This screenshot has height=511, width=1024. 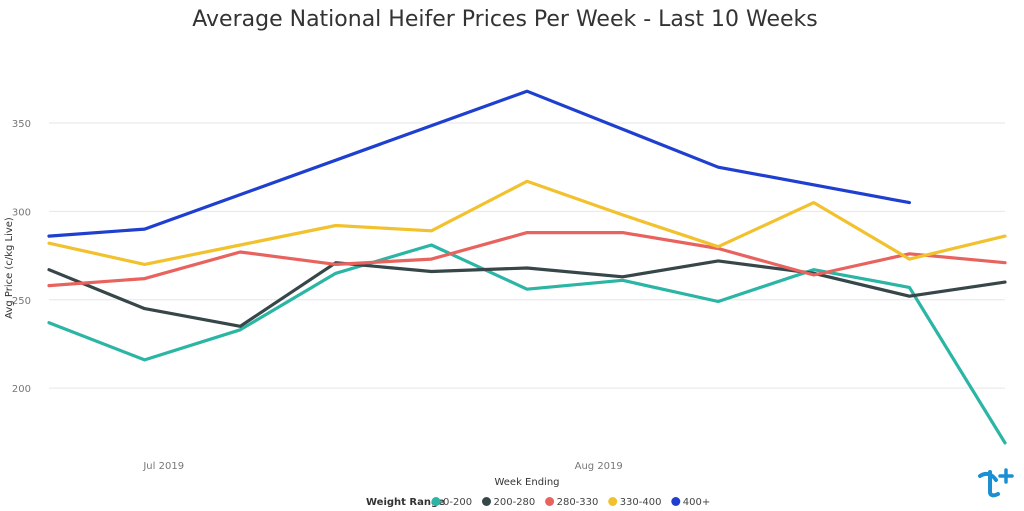 I want to click on x-axis-label: Week Ending, so click(x=526, y=482).